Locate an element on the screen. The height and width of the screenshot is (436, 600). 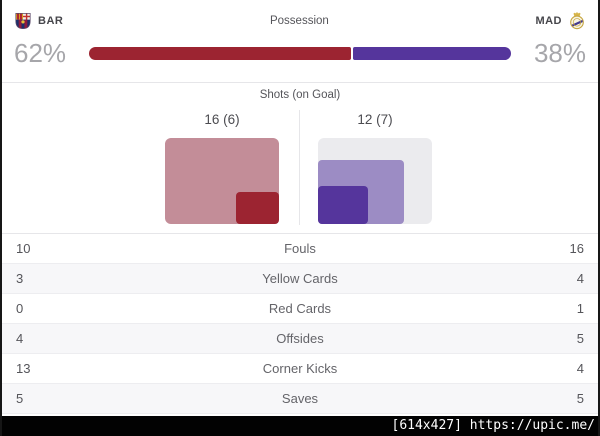
away-shots-on-goal-box is located at coordinates (343, 205).